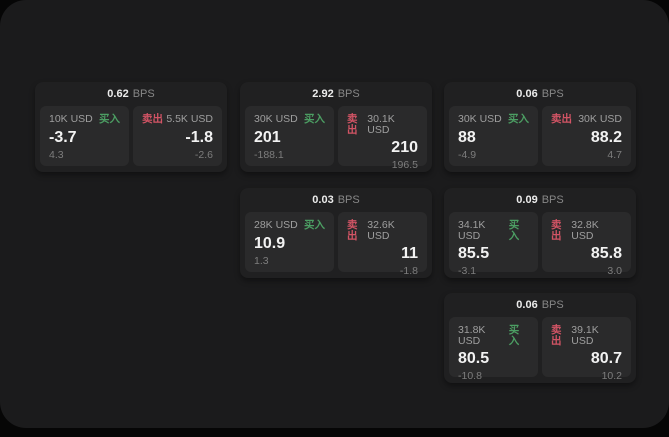  What do you see at coordinates (585, 230) in the screenshot?
I see `sell-notional: 32.8K USD` at bounding box center [585, 230].